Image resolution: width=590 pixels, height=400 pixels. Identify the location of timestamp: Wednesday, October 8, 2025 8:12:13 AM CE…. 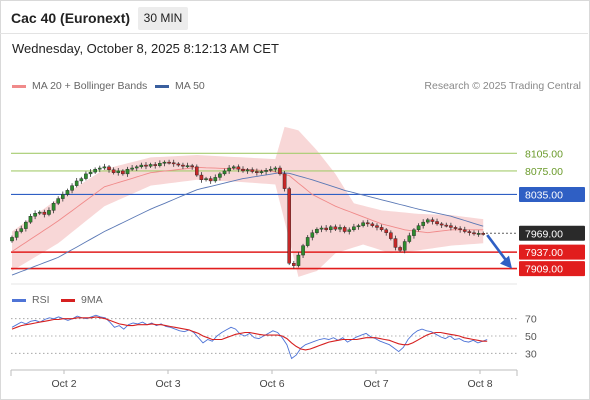
(145, 48).